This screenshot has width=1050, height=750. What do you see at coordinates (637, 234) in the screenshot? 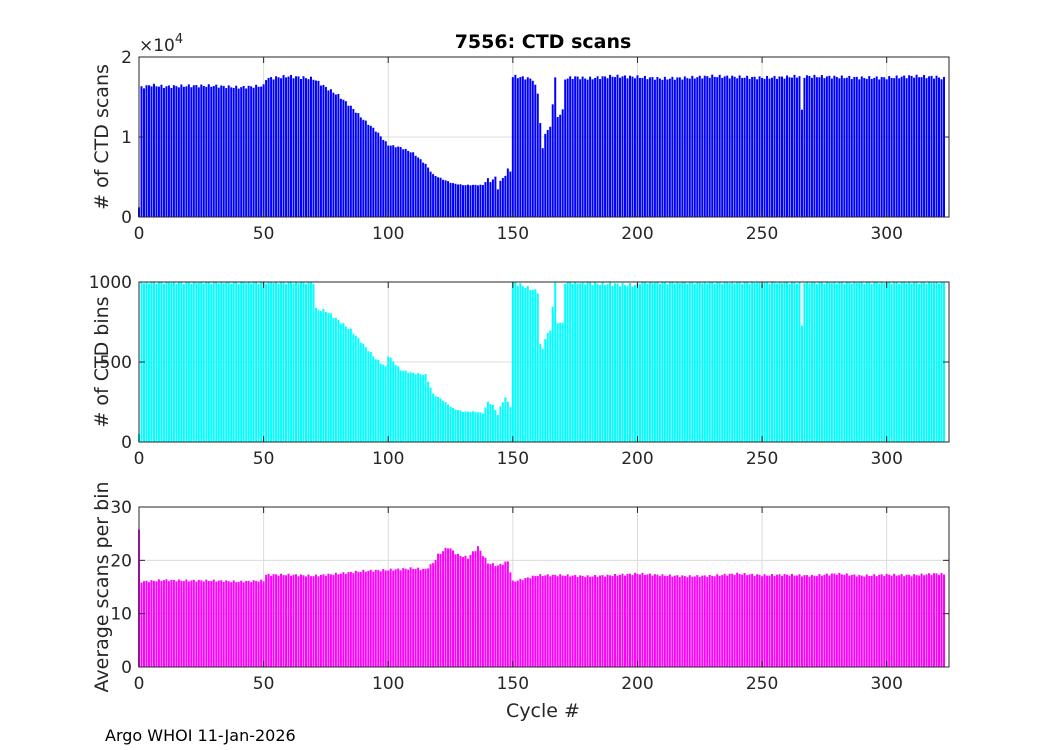
I see `x-tick-label: 200` at bounding box center [637, 234].